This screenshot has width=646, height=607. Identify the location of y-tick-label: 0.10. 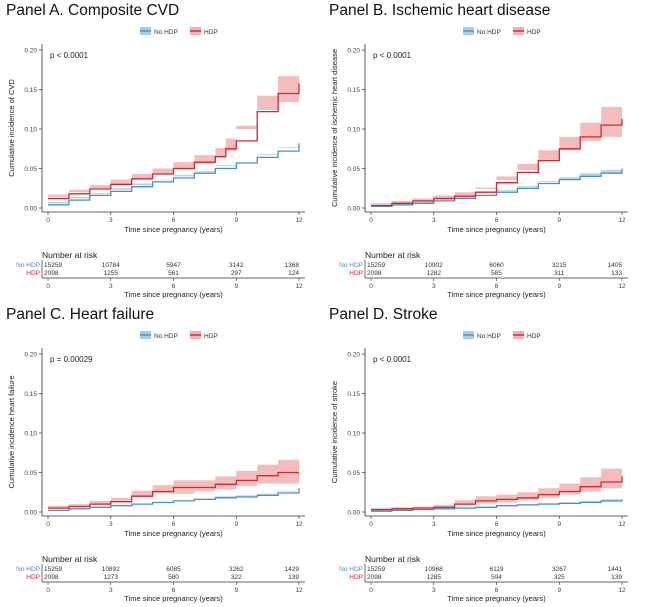
(30, 433).